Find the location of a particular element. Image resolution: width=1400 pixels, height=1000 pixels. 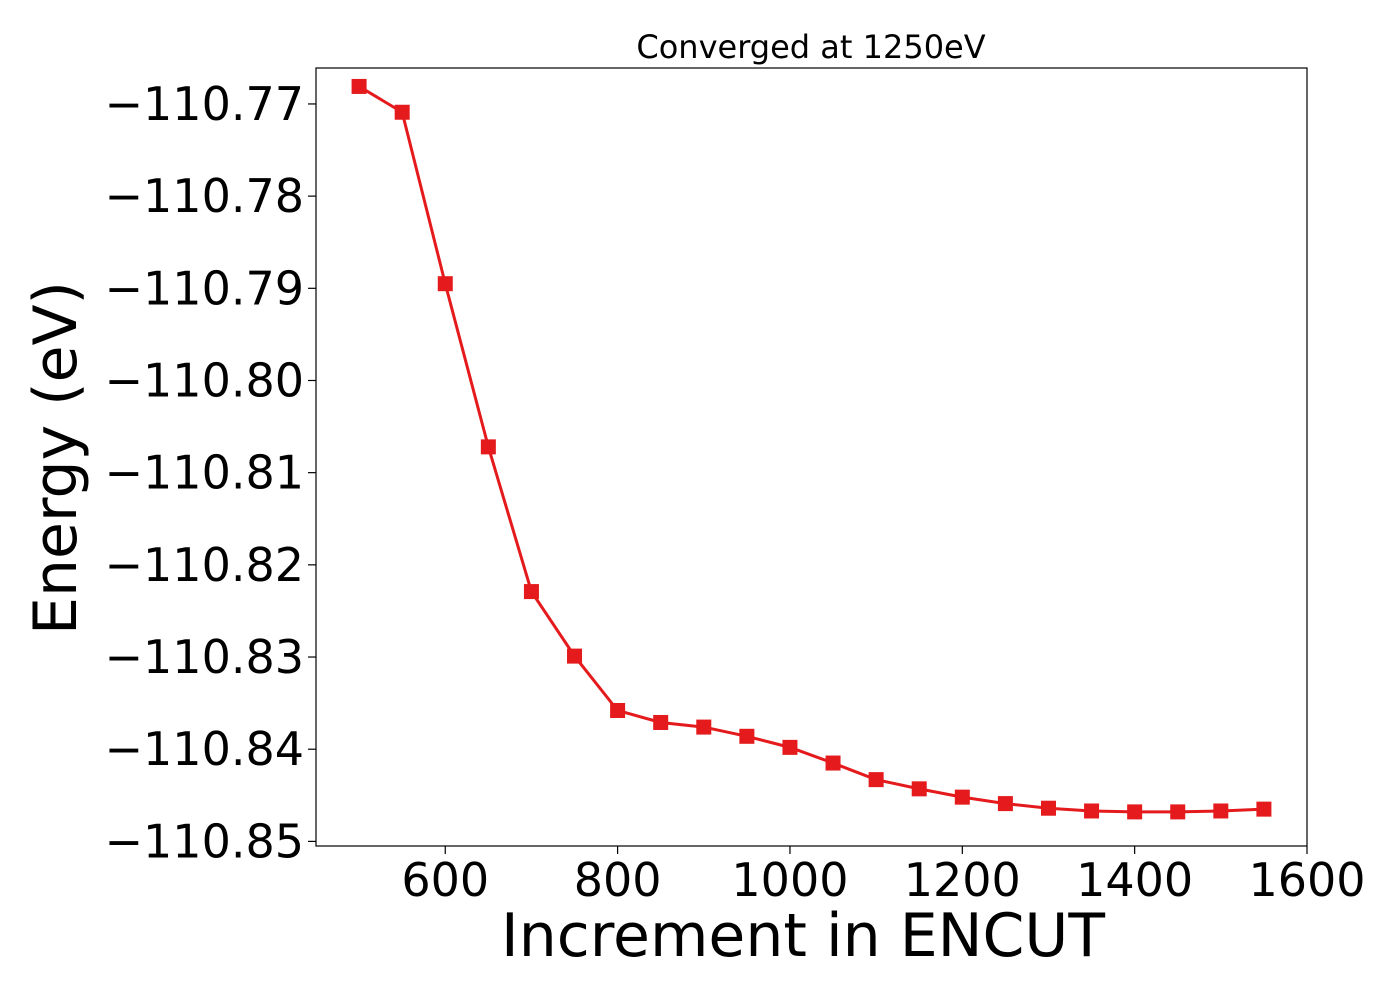

y-tick-label: −110.85 is located at coordinates (205, 841).